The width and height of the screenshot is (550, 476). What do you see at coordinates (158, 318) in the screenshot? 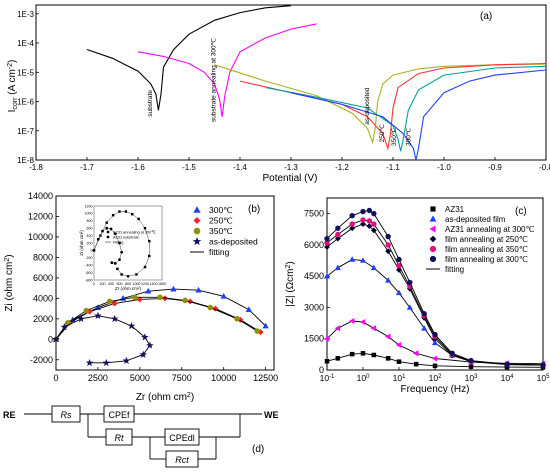
I see `fitting-line` at bounding box center [158, 318].